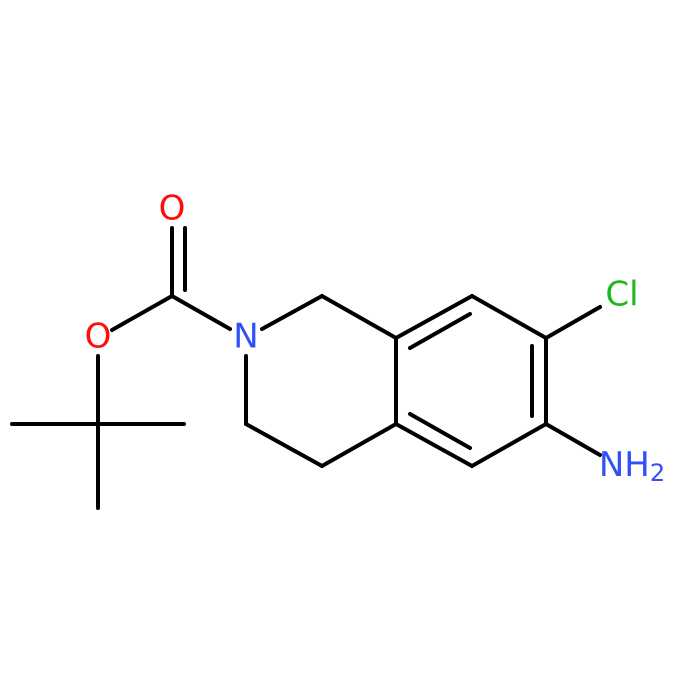 Image resolution: width=700 pixels, height=700 pixels. I want to click on atom-label-subscript: 2, so click(657, 473).